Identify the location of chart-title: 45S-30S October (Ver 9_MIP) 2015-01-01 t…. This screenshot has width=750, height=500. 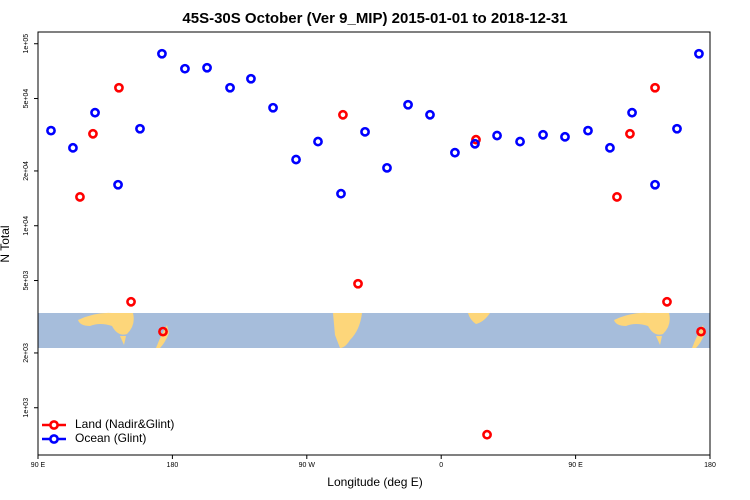
(374, 18).